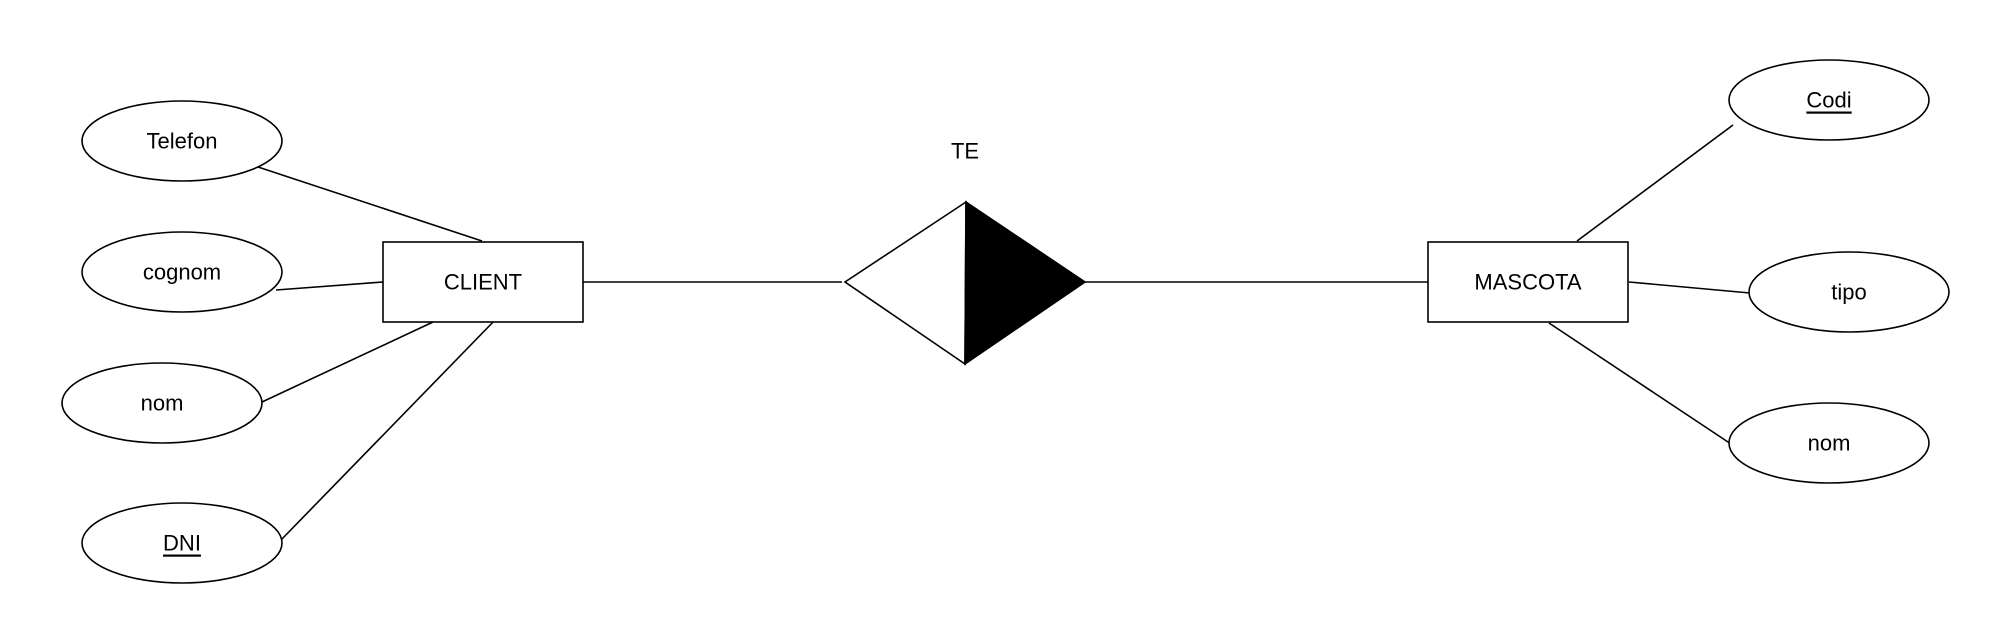 This screenshot has height=642, width=2002. Describe the element at coordinates (329, 286) in the screenshot. I see `connector-client-cognom` at that location.